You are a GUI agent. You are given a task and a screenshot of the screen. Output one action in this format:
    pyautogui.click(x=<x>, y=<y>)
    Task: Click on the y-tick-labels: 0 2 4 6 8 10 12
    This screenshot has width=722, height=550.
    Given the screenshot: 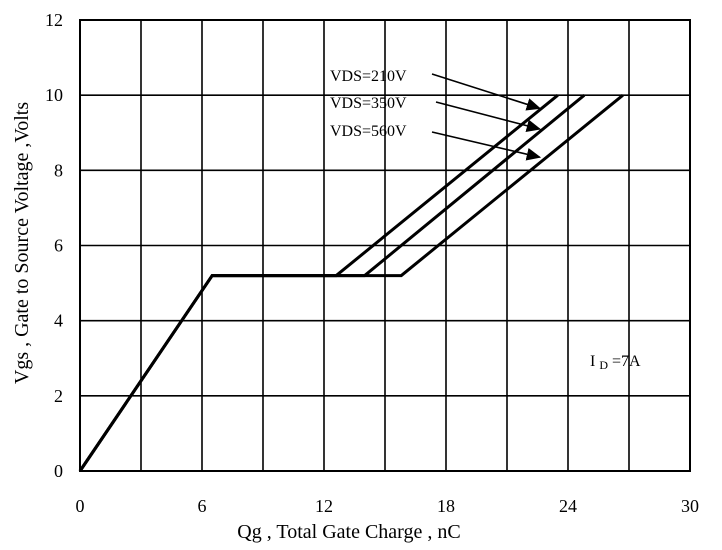 What is the action you would take?
    pyautogui.click(x=54, y=245)
    